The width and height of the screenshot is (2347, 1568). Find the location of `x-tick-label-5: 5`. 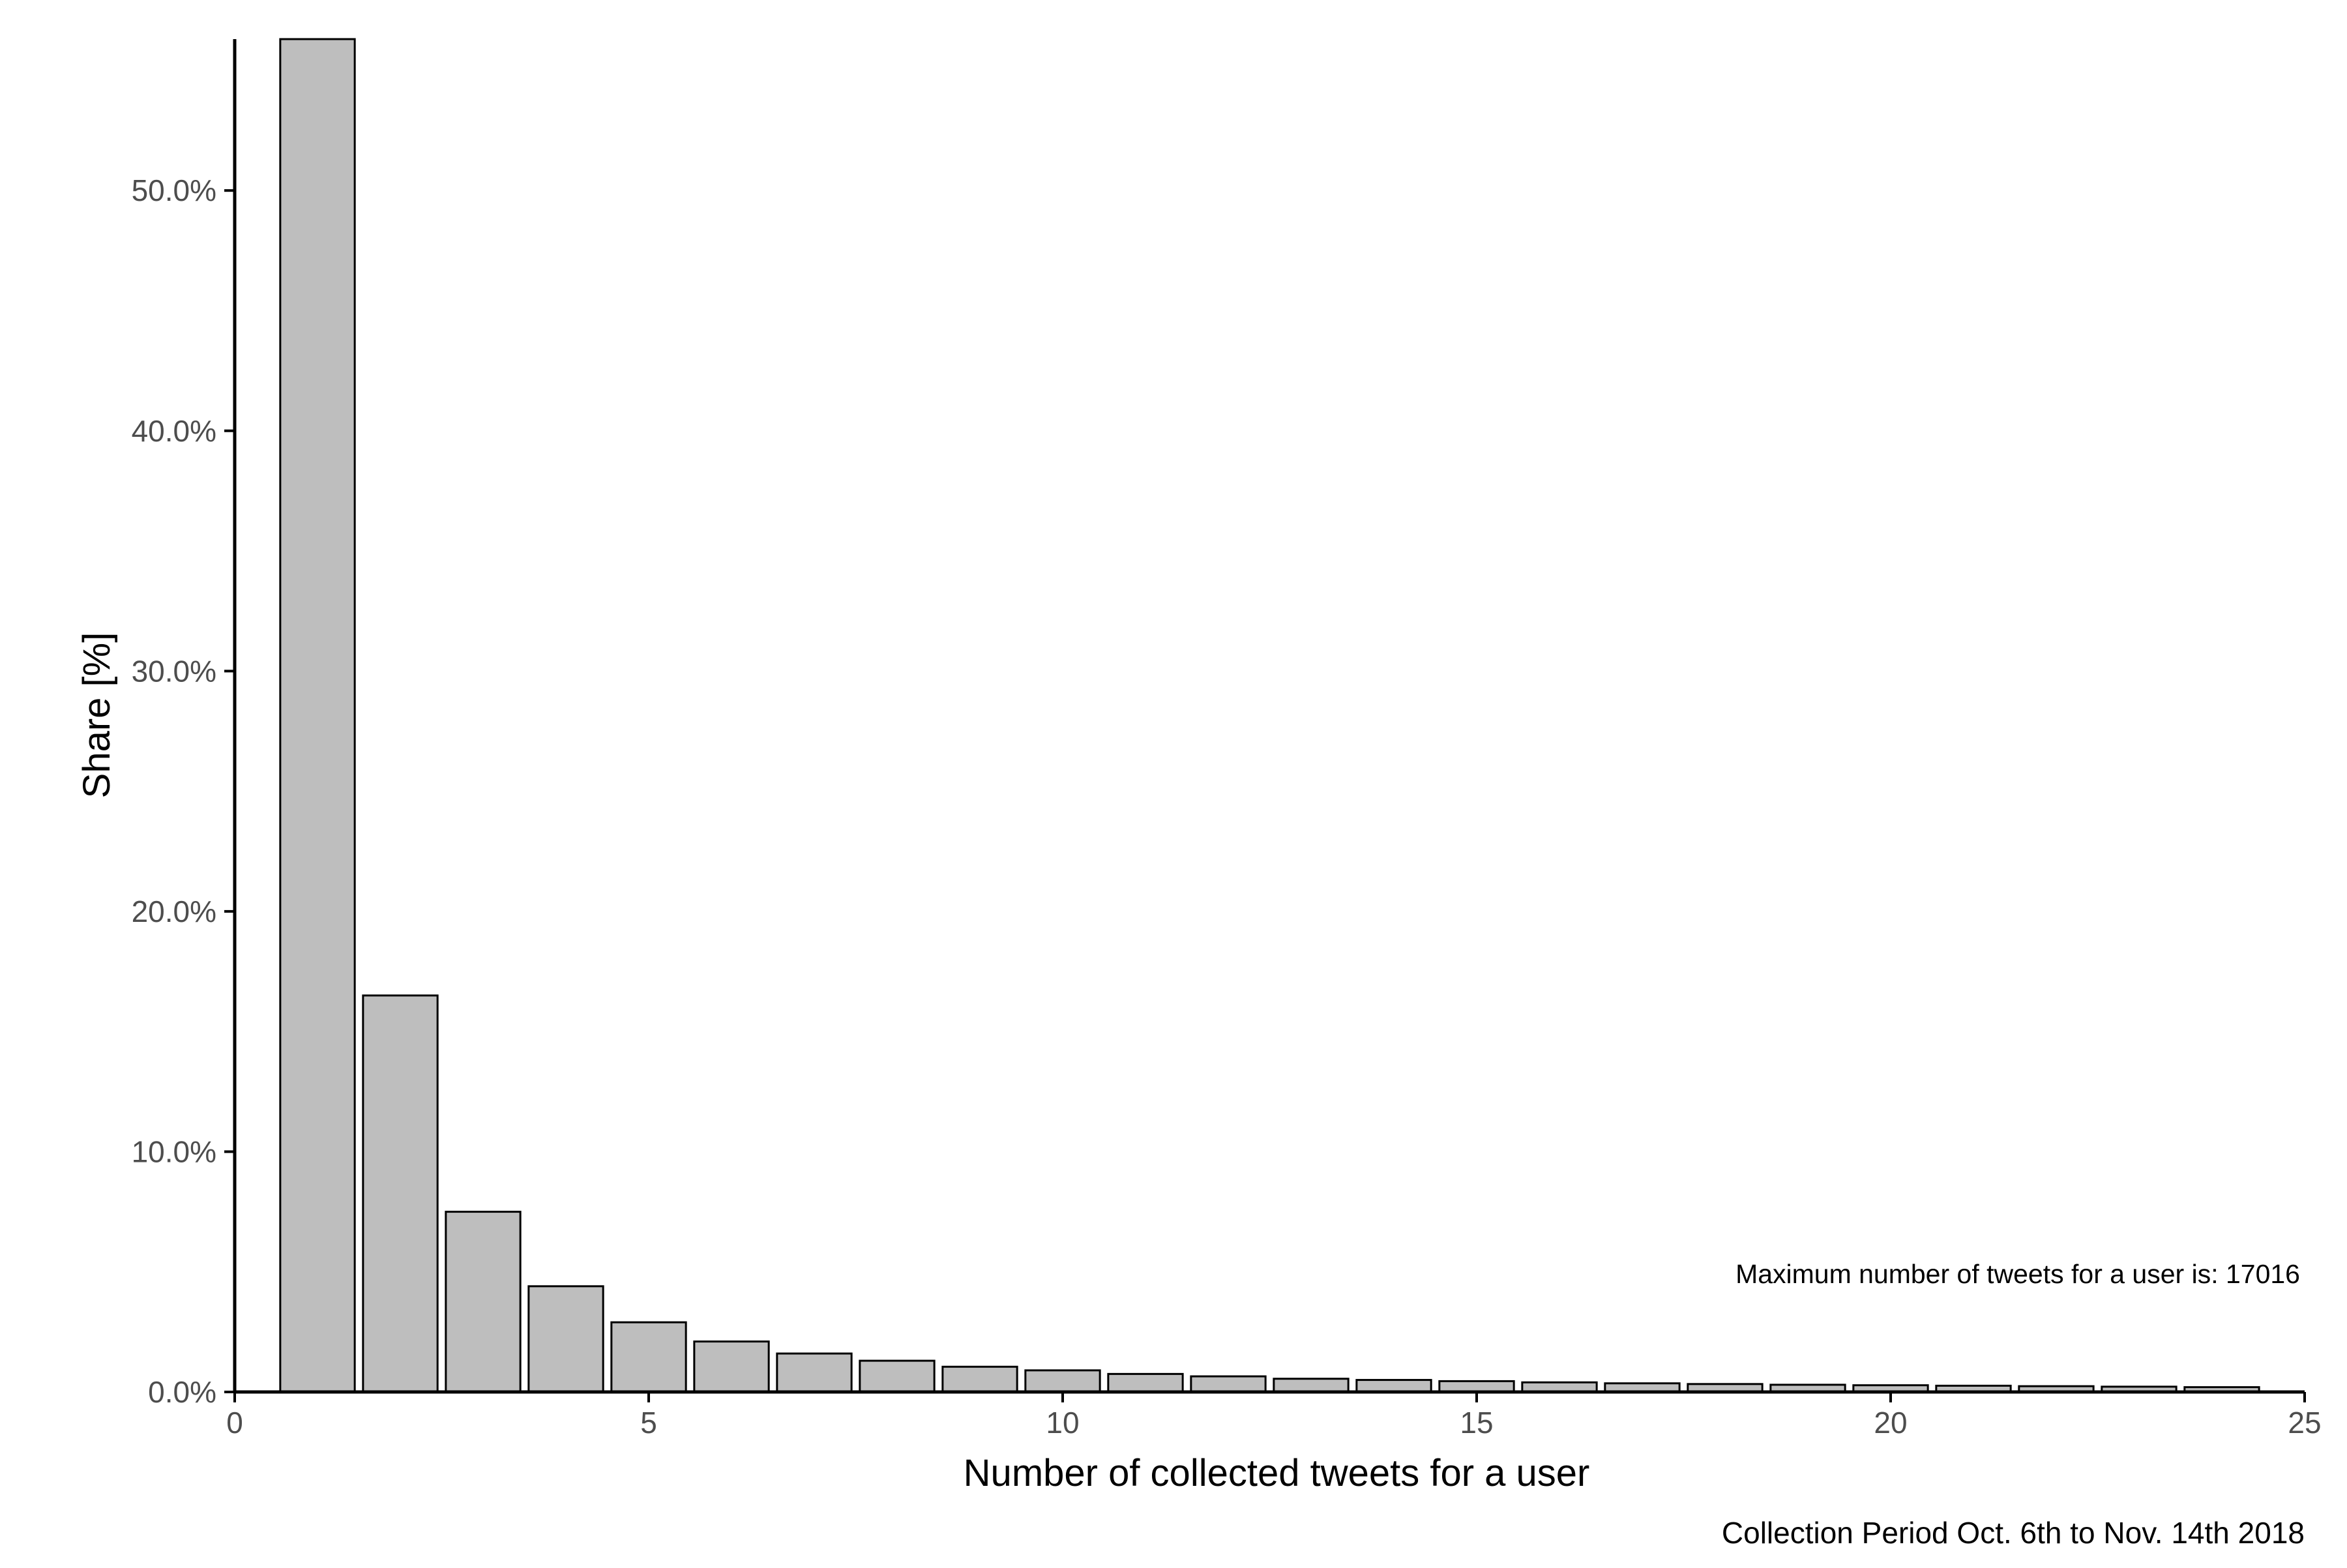

x-tick-label-5: 5 is located at coordinates (648, 1423).